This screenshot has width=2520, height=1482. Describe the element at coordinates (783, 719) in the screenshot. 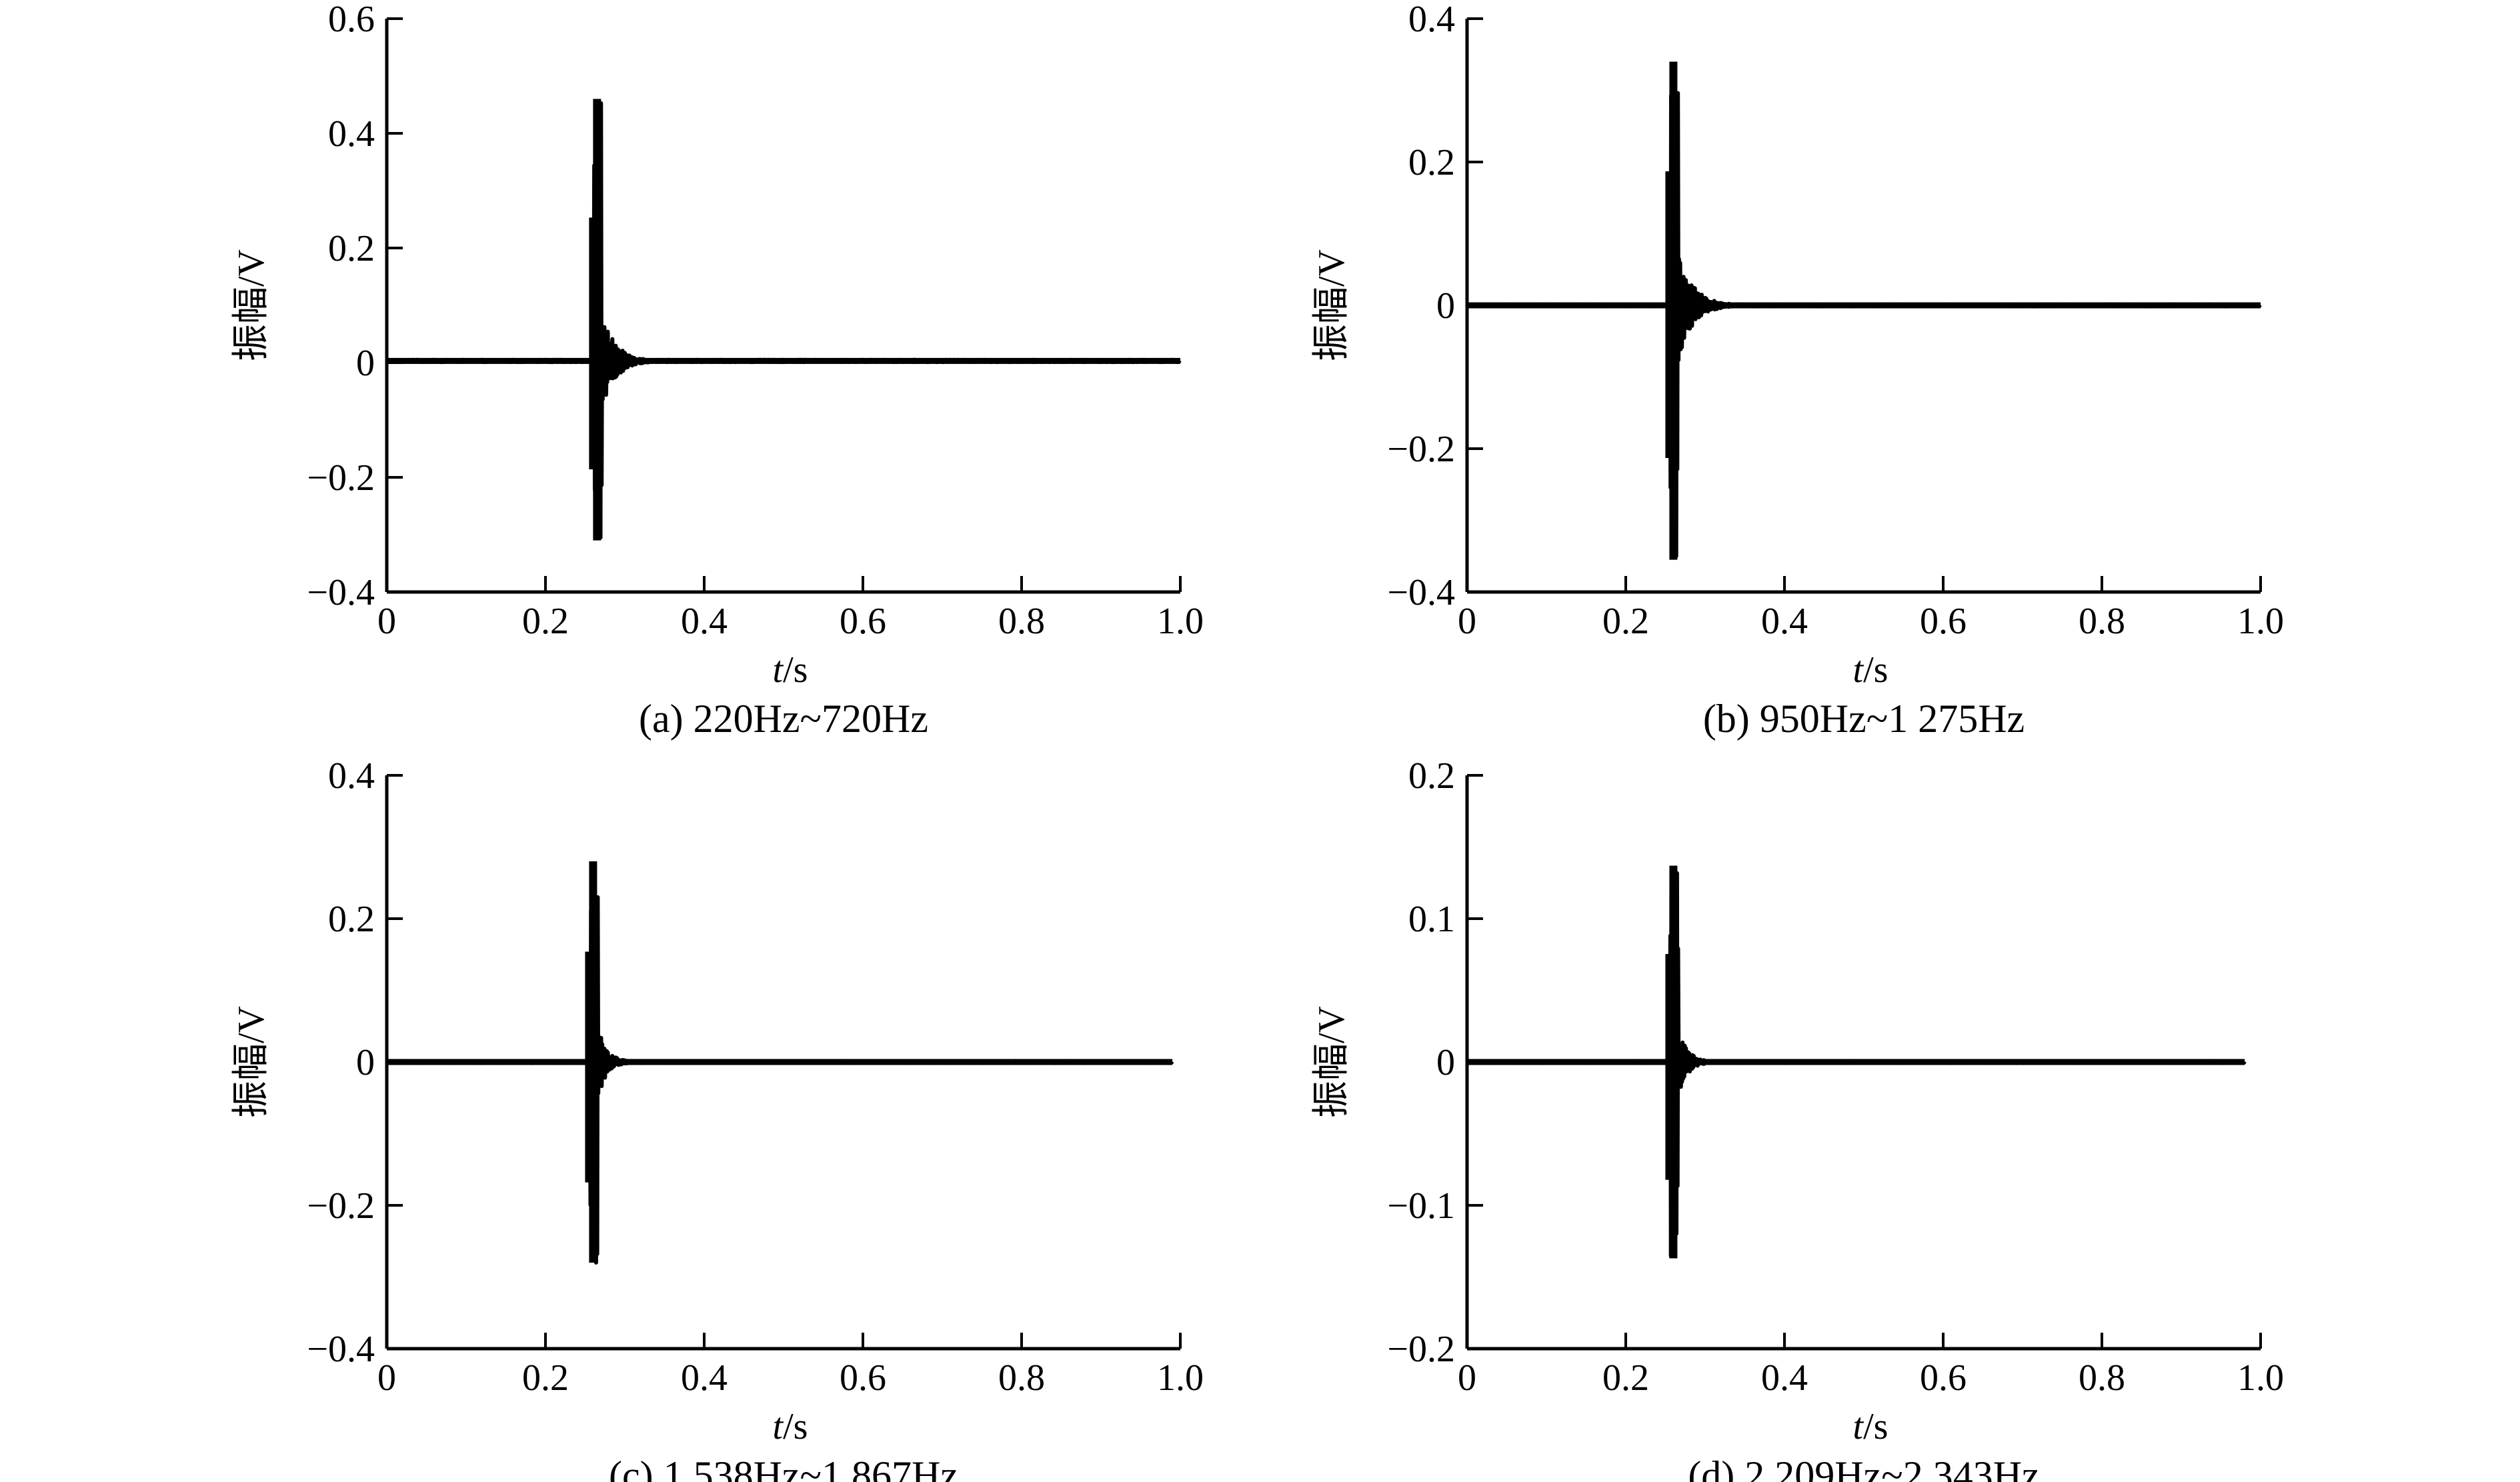

I see `panel-caption: (a) 220Hz~720Hz` at that location.